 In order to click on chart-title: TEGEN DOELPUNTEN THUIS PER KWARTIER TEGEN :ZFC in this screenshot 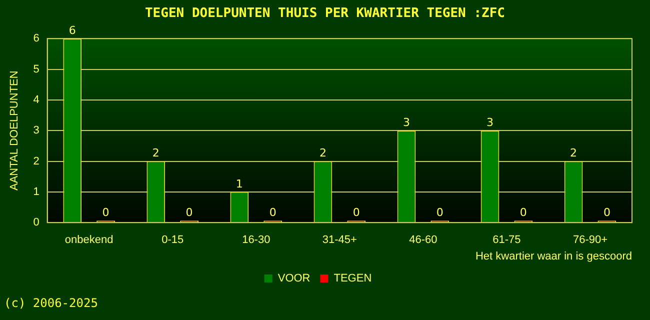, I will do `click(325, 13)`.